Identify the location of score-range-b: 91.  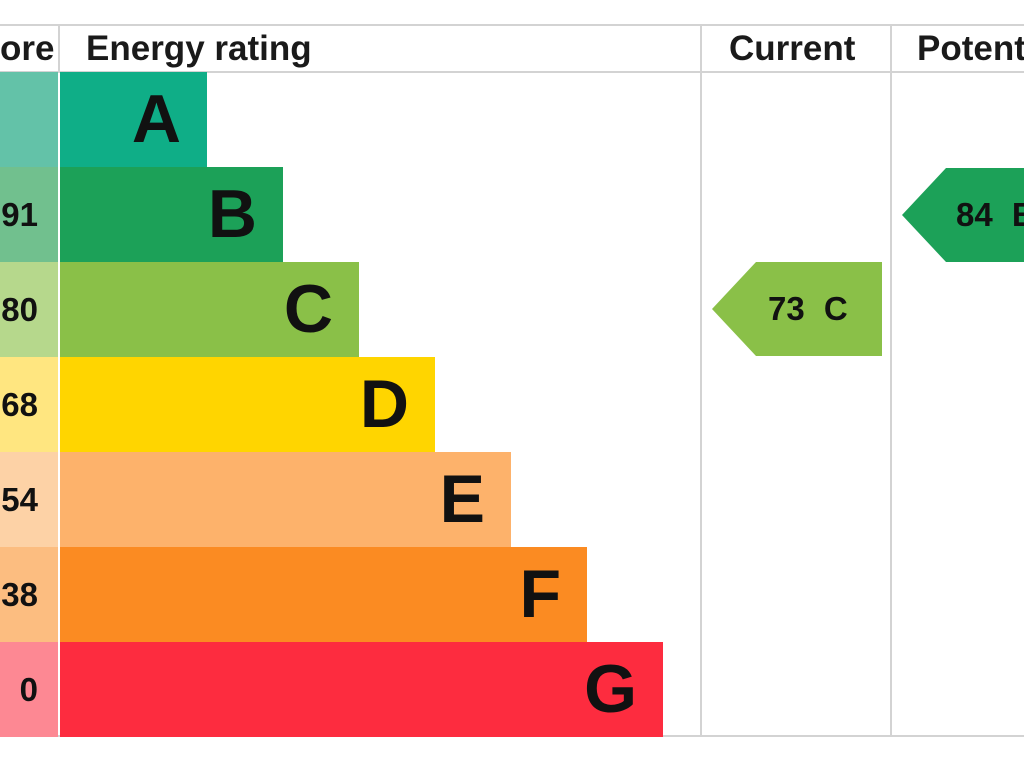
(29, 214).